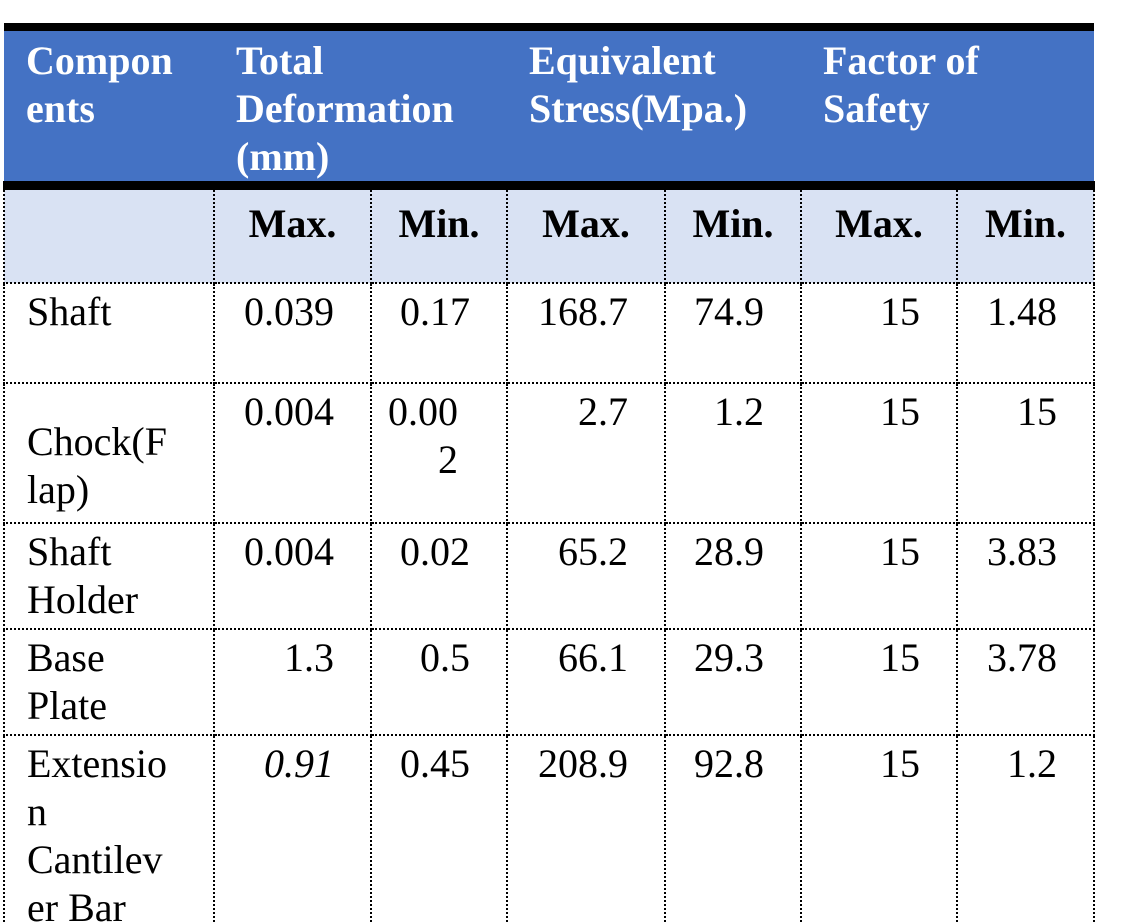 The height and width of the screenshot is (922, 1147). Describe the element at coordinates (1025, 681) in the screenshot. I see `value-cell: 3.78` at that location.